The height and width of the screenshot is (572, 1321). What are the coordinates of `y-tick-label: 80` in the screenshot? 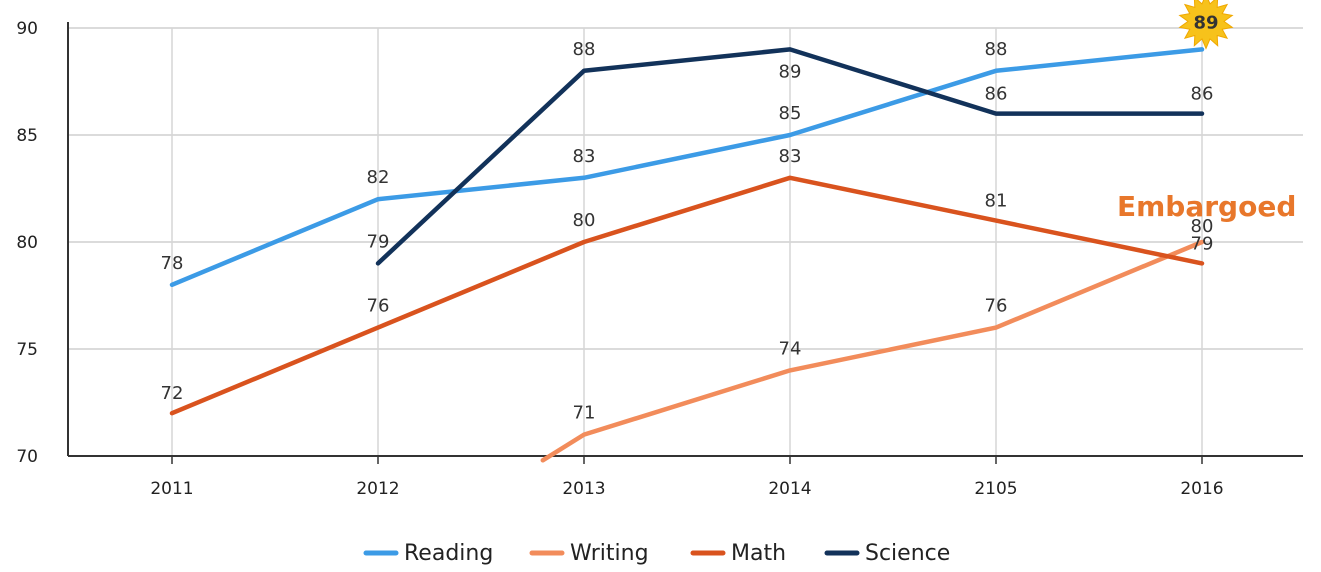 It's located at (27, 243).